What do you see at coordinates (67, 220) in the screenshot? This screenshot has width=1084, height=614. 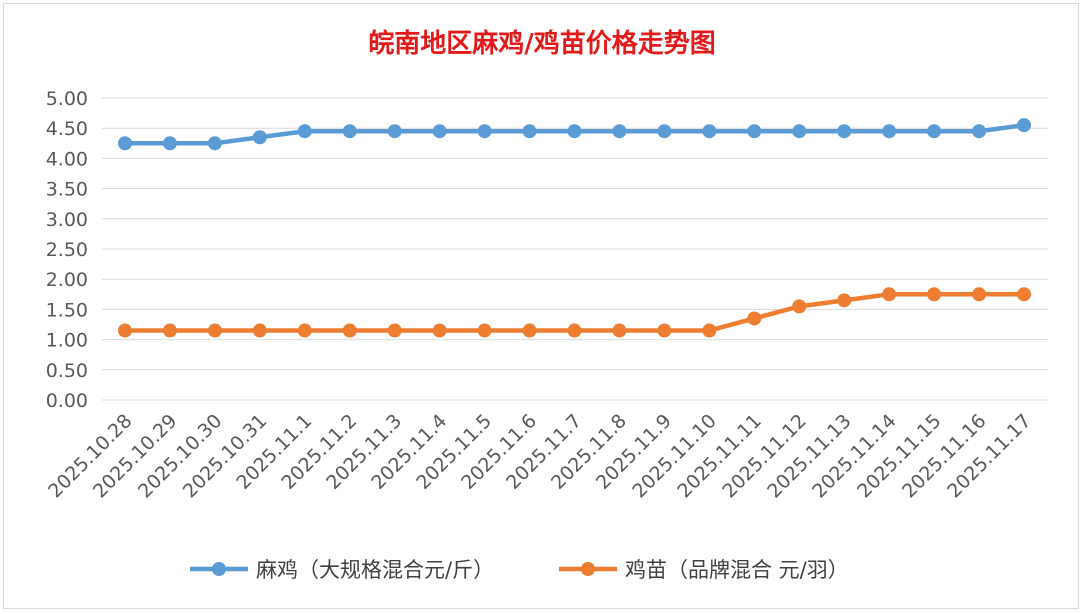 I see `y-tick-label: 3.00` at bounding box center [67, 220].